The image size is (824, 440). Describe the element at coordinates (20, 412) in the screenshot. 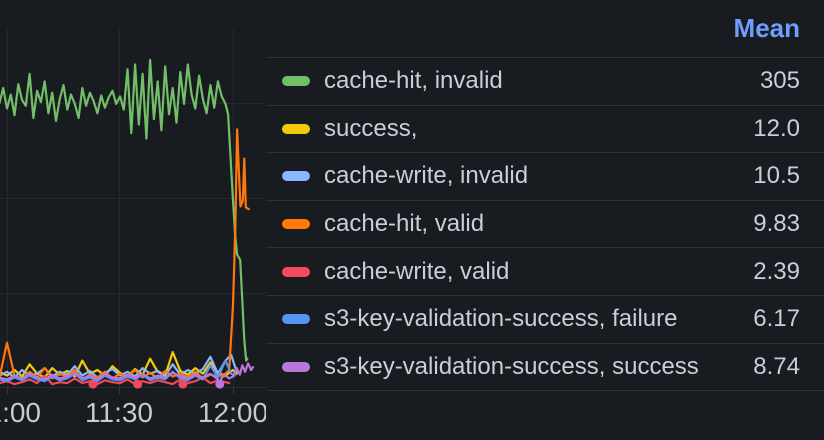

I see `x-axis-label-1100: 11:00` at that location.